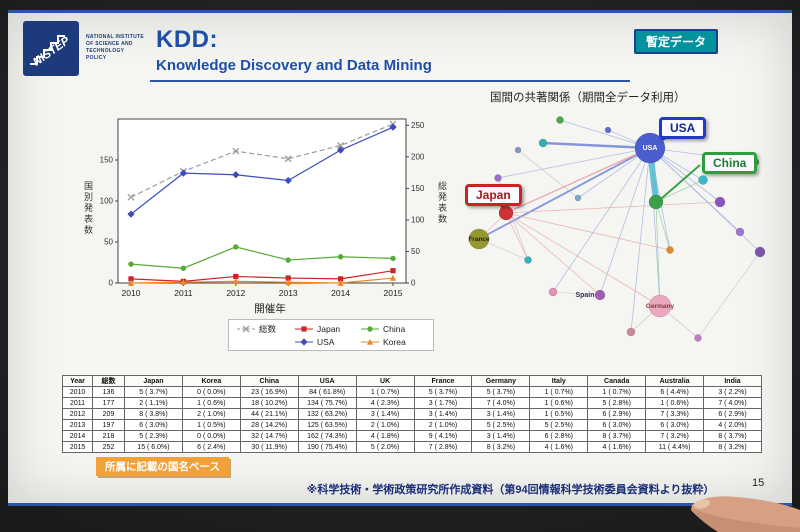 Image resolution: width=800 pixels, height=532 pixels. What do you see at coordinates (269, 414) in the screenshot?
I see `table-cell: 44 ( 21.1%)` at bounding box center [269, 414].